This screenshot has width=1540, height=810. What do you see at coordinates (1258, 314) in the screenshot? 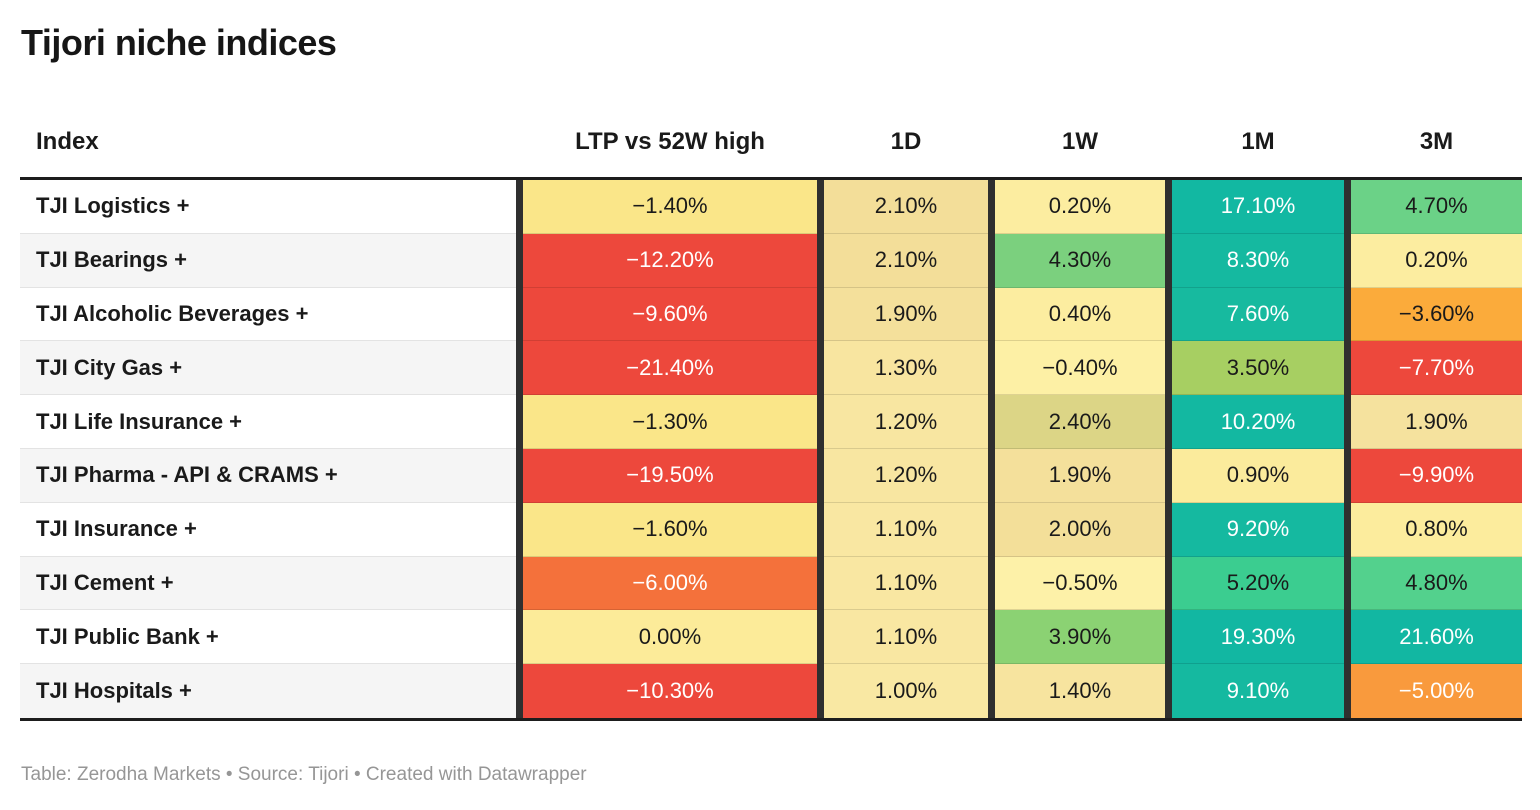
I see `value-cell: 7.60%` at bounding box center [1258, 314].